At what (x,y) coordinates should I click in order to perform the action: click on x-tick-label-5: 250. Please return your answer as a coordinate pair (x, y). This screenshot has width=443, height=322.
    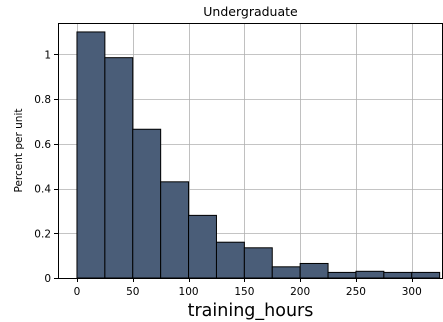
    Looking at the image, I should click on (356, 292).